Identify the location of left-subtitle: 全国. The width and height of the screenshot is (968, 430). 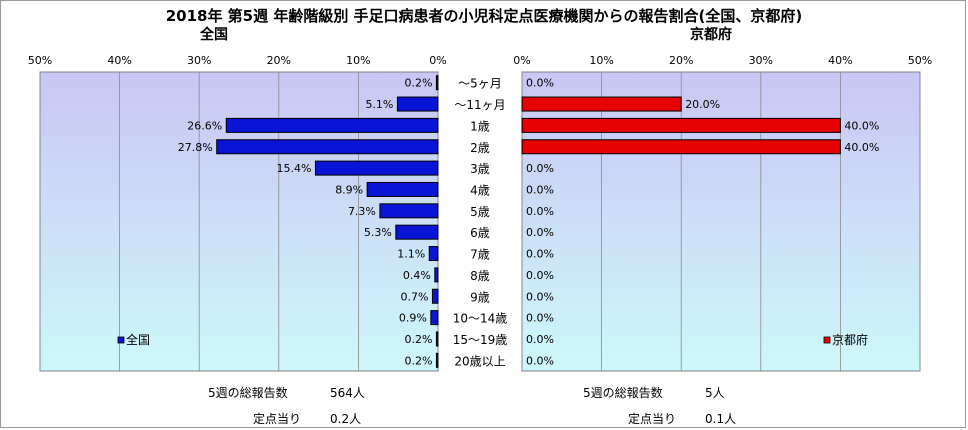
(214, 35).